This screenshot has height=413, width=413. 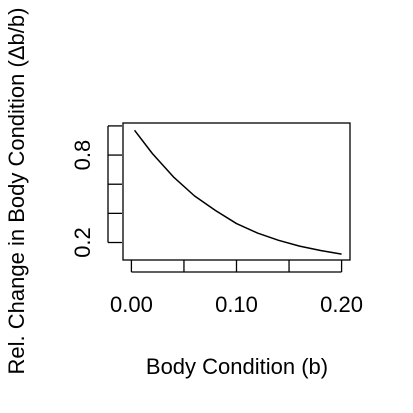 I want to click on x-tick-label: 0.20, so click(x=341, y=304).